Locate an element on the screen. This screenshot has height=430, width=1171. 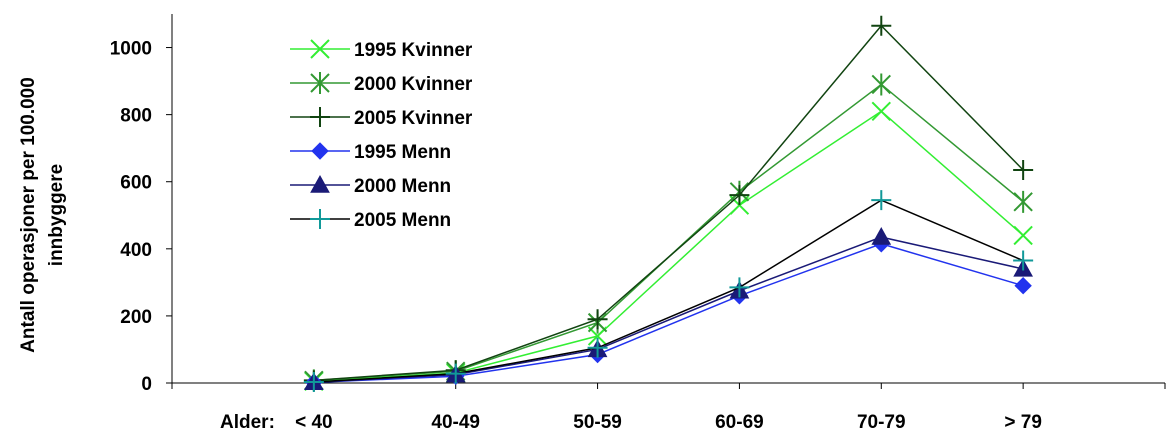
x-tick-label: > 79 is located at coordinates (1023, 421).